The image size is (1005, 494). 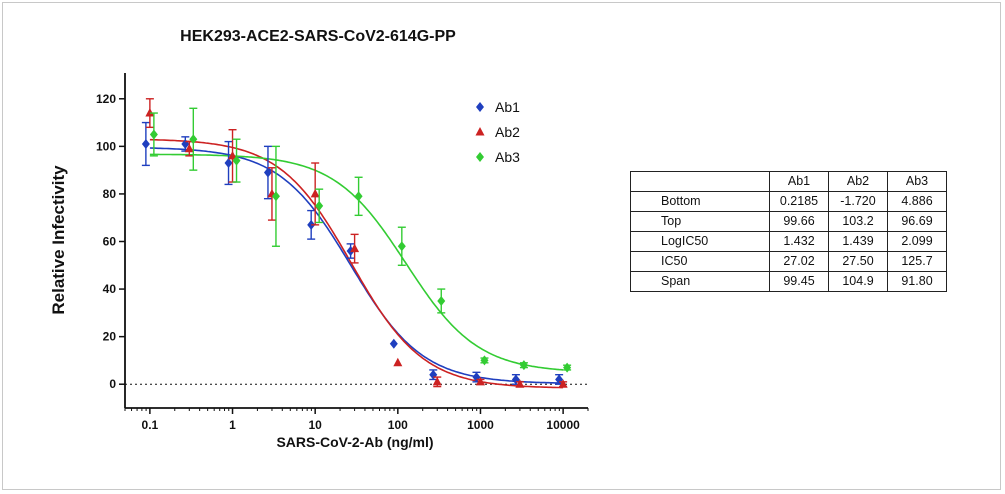 What do you see at coordinates (799, 181) in the screenshot?
I see `table-column-header: Ab1` at bounding box center [799, 181].